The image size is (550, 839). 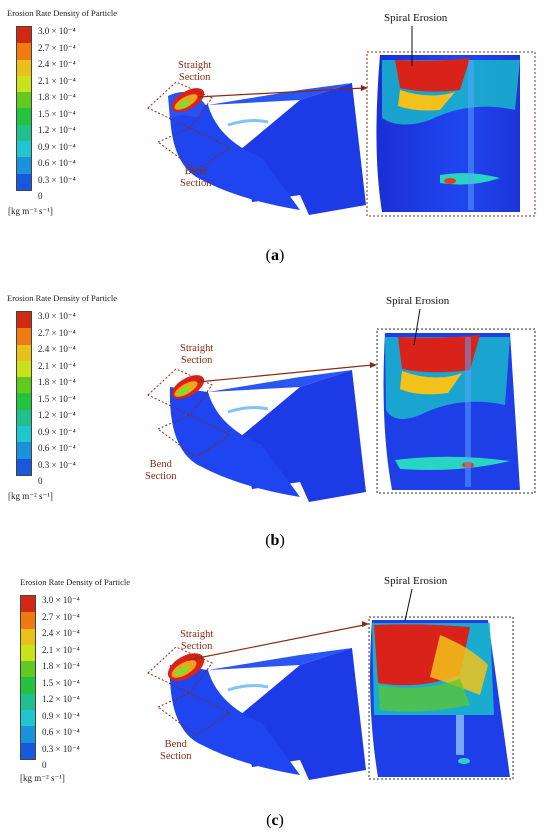 What do you see at coordinates (275, 540) in the screenshot?
I see `panel-caption: (b)` at bounding box center [275, 540].